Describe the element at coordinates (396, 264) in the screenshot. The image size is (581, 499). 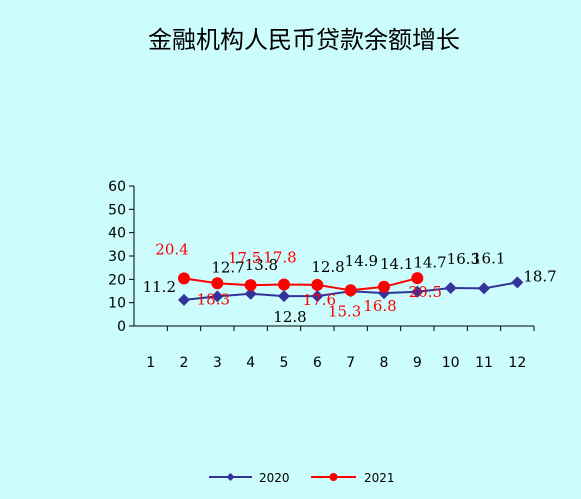
I see `data-label: 14.1` at that location.